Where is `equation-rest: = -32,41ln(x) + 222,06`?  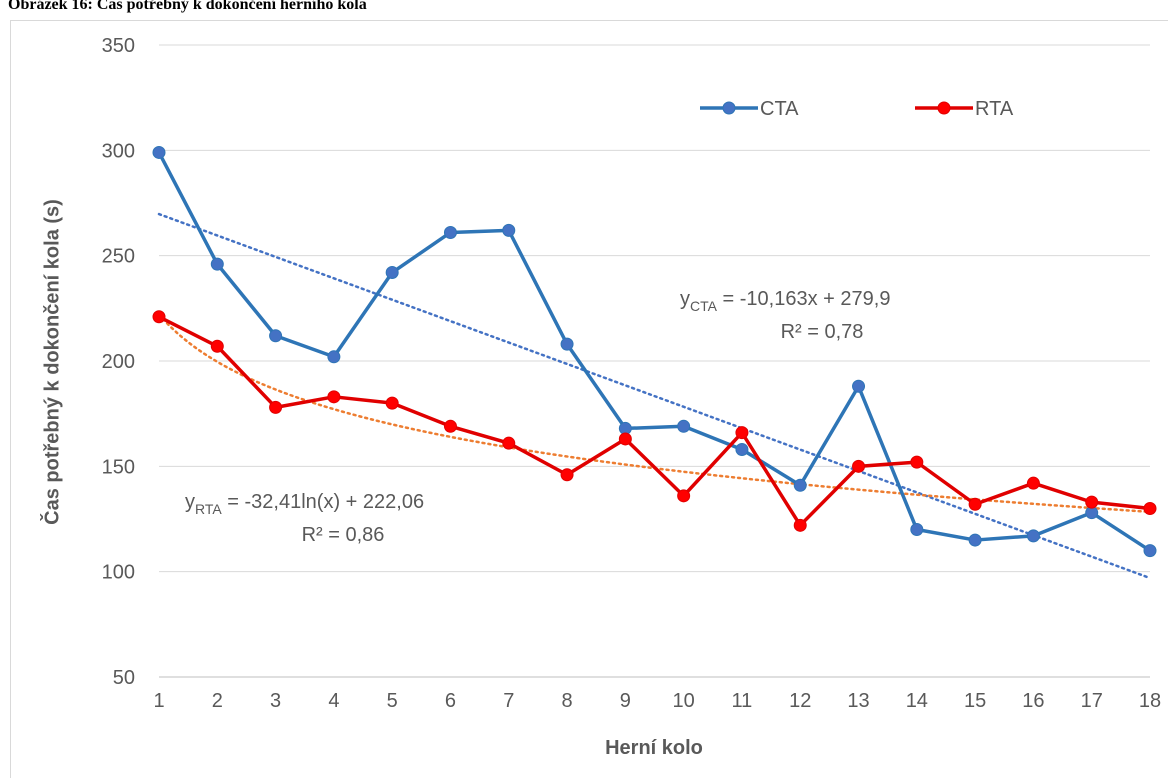
equation-rest: = -32,41ln(x) + 222,06 is located at coordinates (323, 502).